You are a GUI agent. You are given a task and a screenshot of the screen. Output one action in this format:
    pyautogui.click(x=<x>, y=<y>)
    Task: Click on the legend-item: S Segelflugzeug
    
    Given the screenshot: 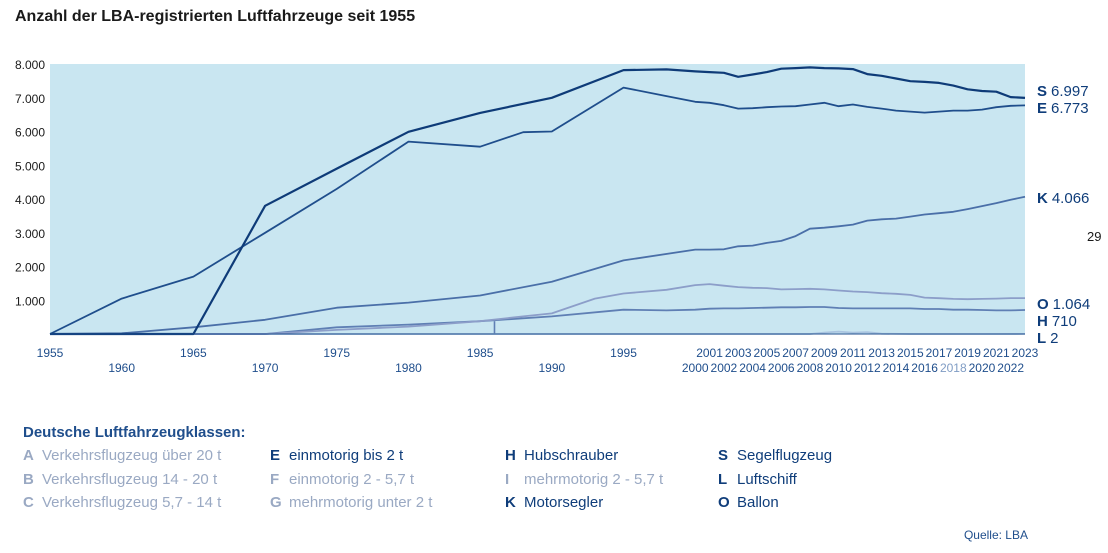 What is the action you would take?
    pyautogui.click(x=775, y=455)
    